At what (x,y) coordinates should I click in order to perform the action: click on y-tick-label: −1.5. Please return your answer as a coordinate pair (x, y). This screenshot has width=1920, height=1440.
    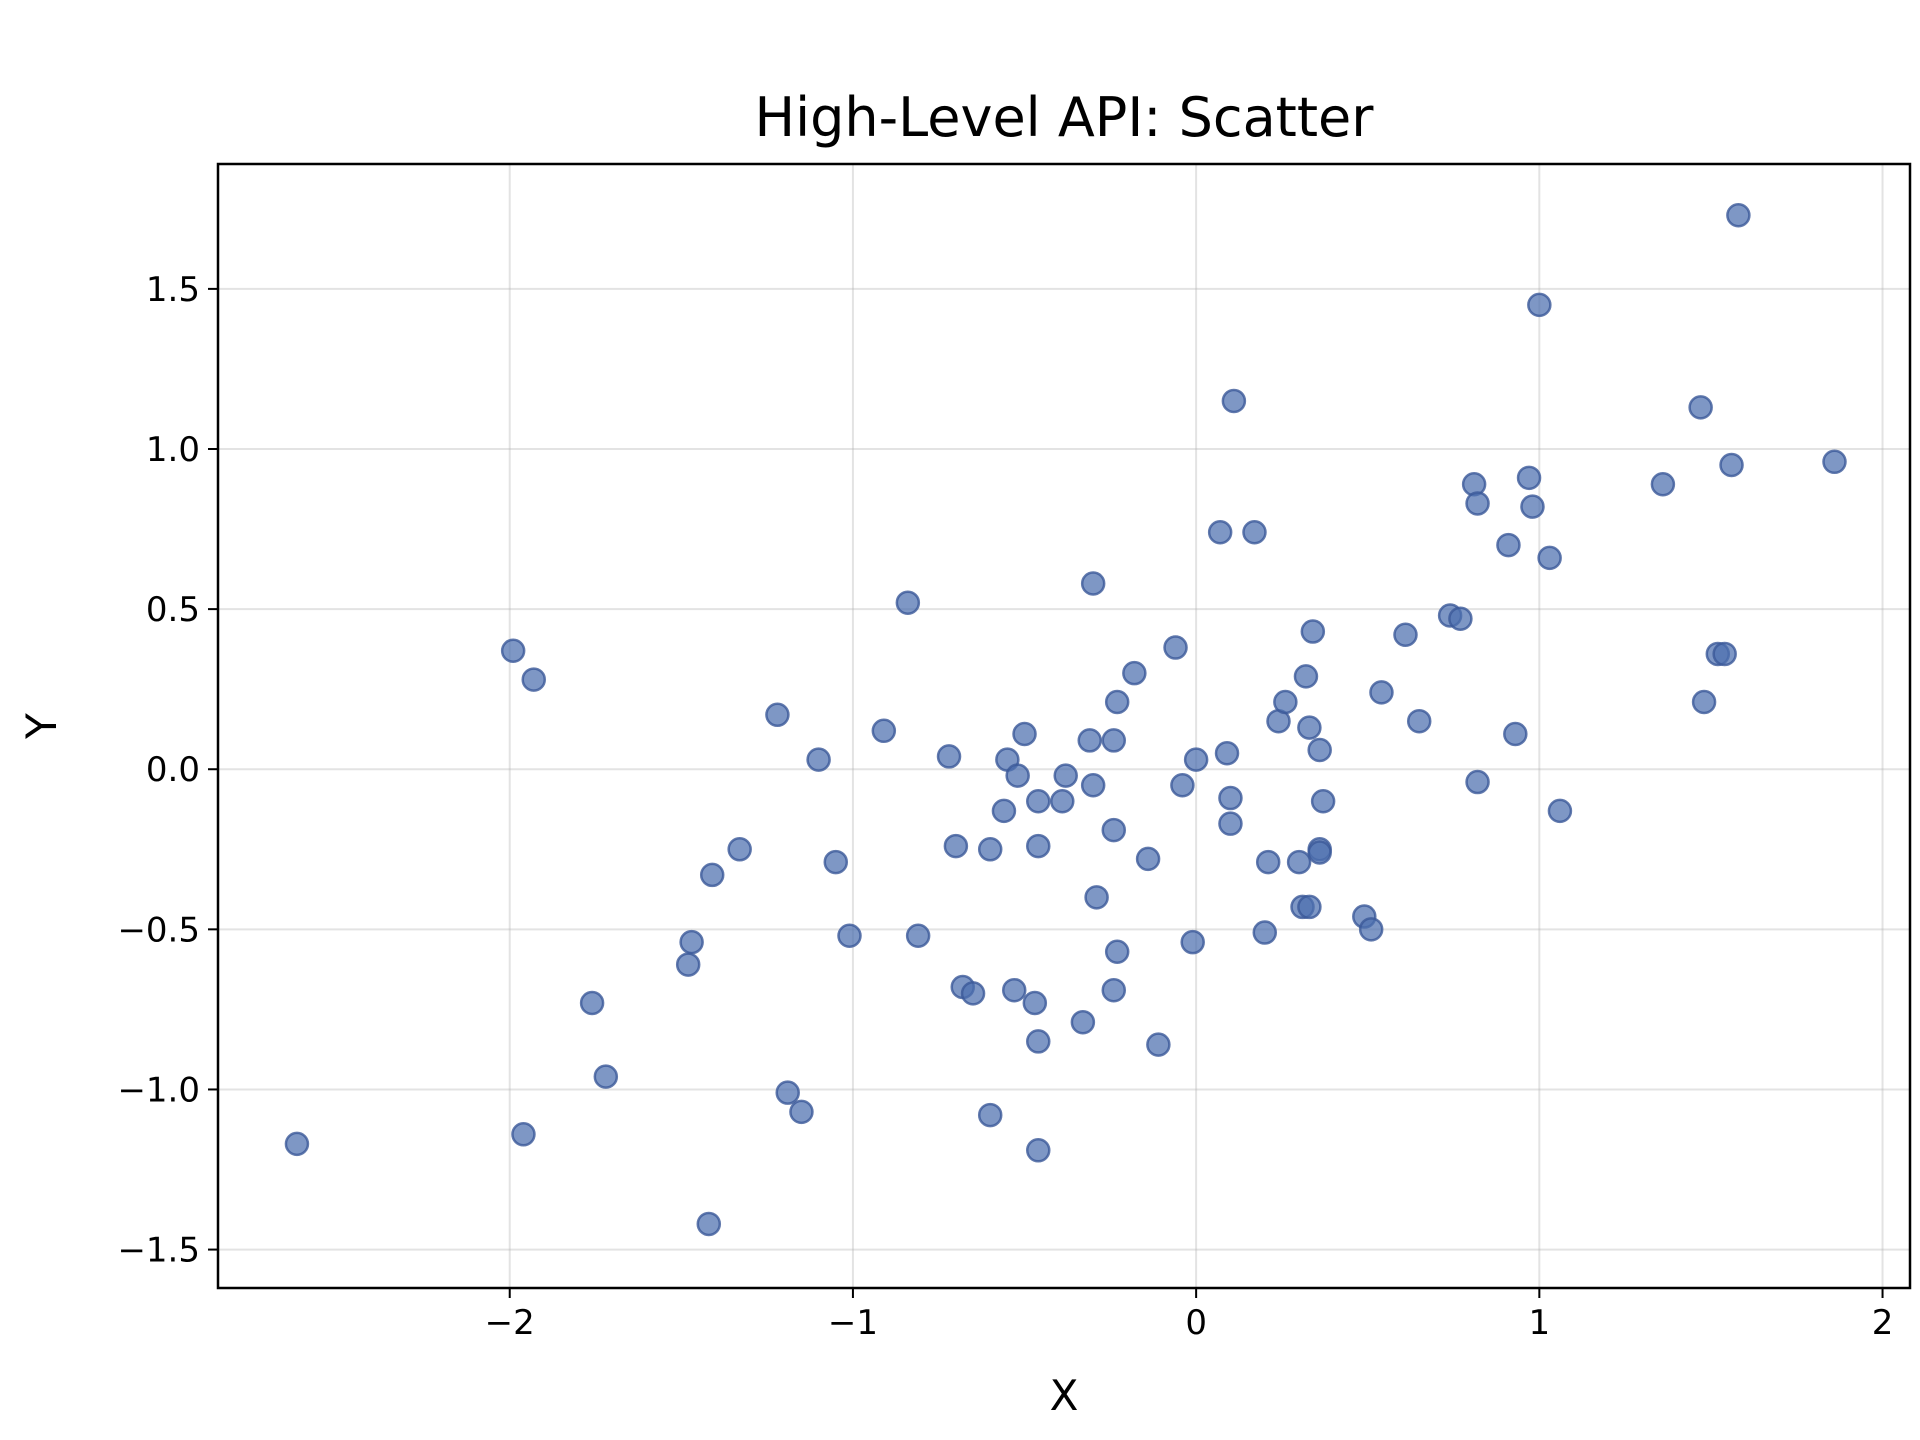
    Looking at the image, I should click on (158, 1251).